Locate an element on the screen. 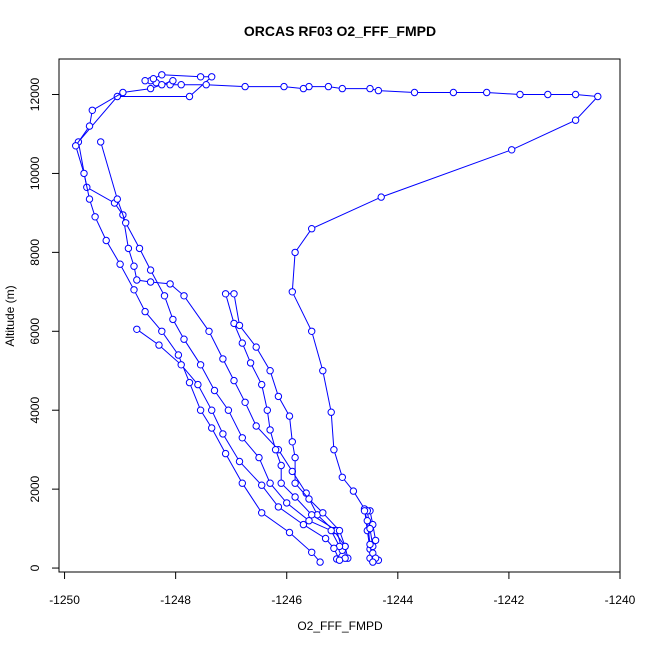  series-line is located at coordinates (238, 444).